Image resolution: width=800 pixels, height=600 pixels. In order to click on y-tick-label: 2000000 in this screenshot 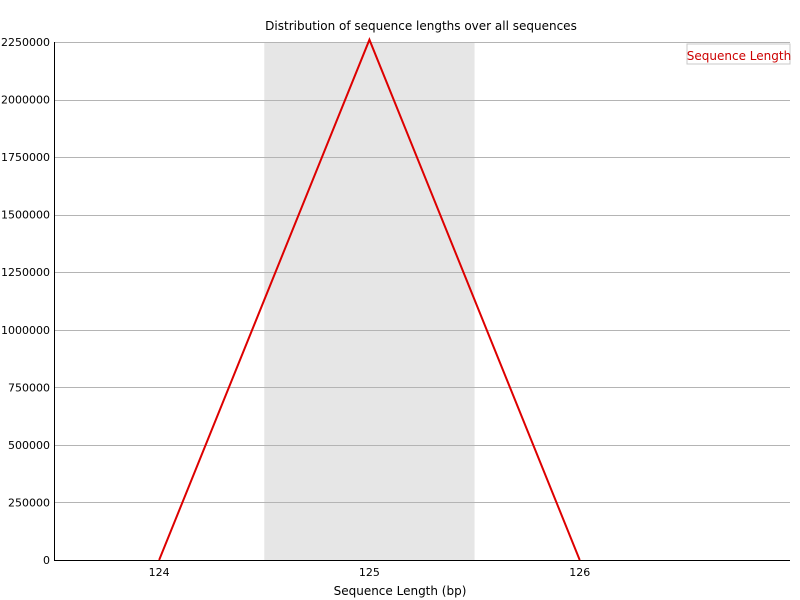, I will do `click(25, 100)`.